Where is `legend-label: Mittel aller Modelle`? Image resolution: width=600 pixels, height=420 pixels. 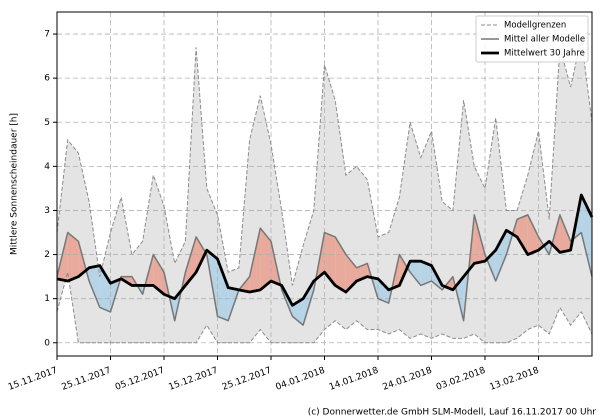 legend-label: Mittel aller Modelle is located at coordinates (544, 40).